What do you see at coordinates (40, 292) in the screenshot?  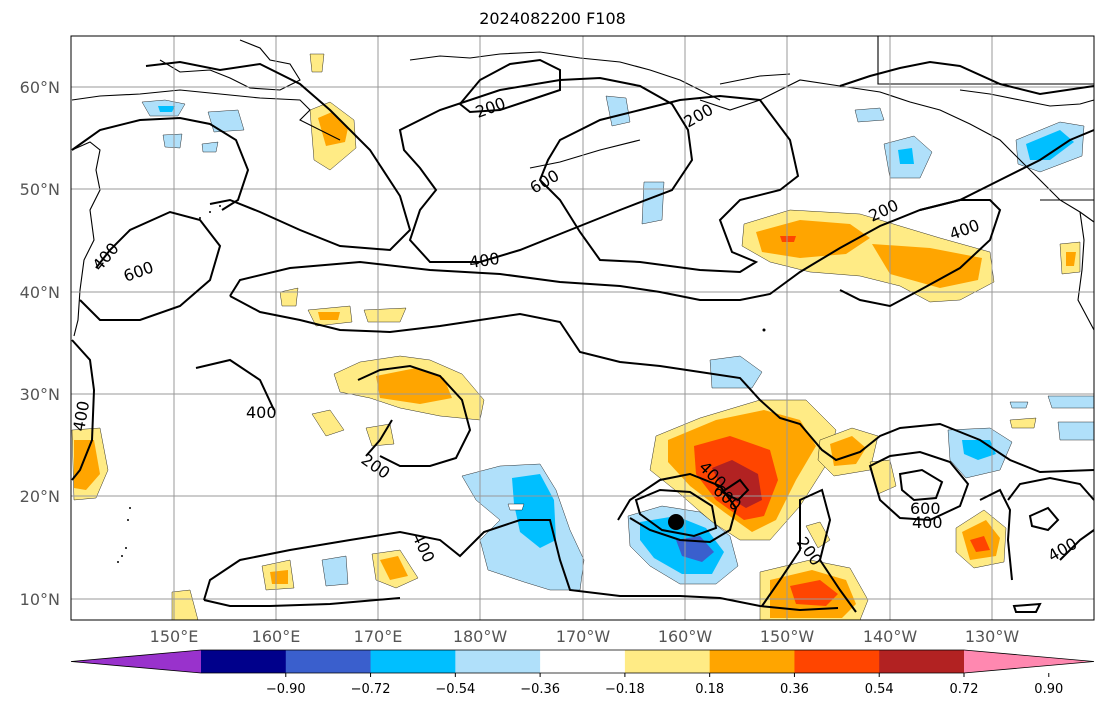 I see `lat-label: 40°N` at bounding box center [40, 292].